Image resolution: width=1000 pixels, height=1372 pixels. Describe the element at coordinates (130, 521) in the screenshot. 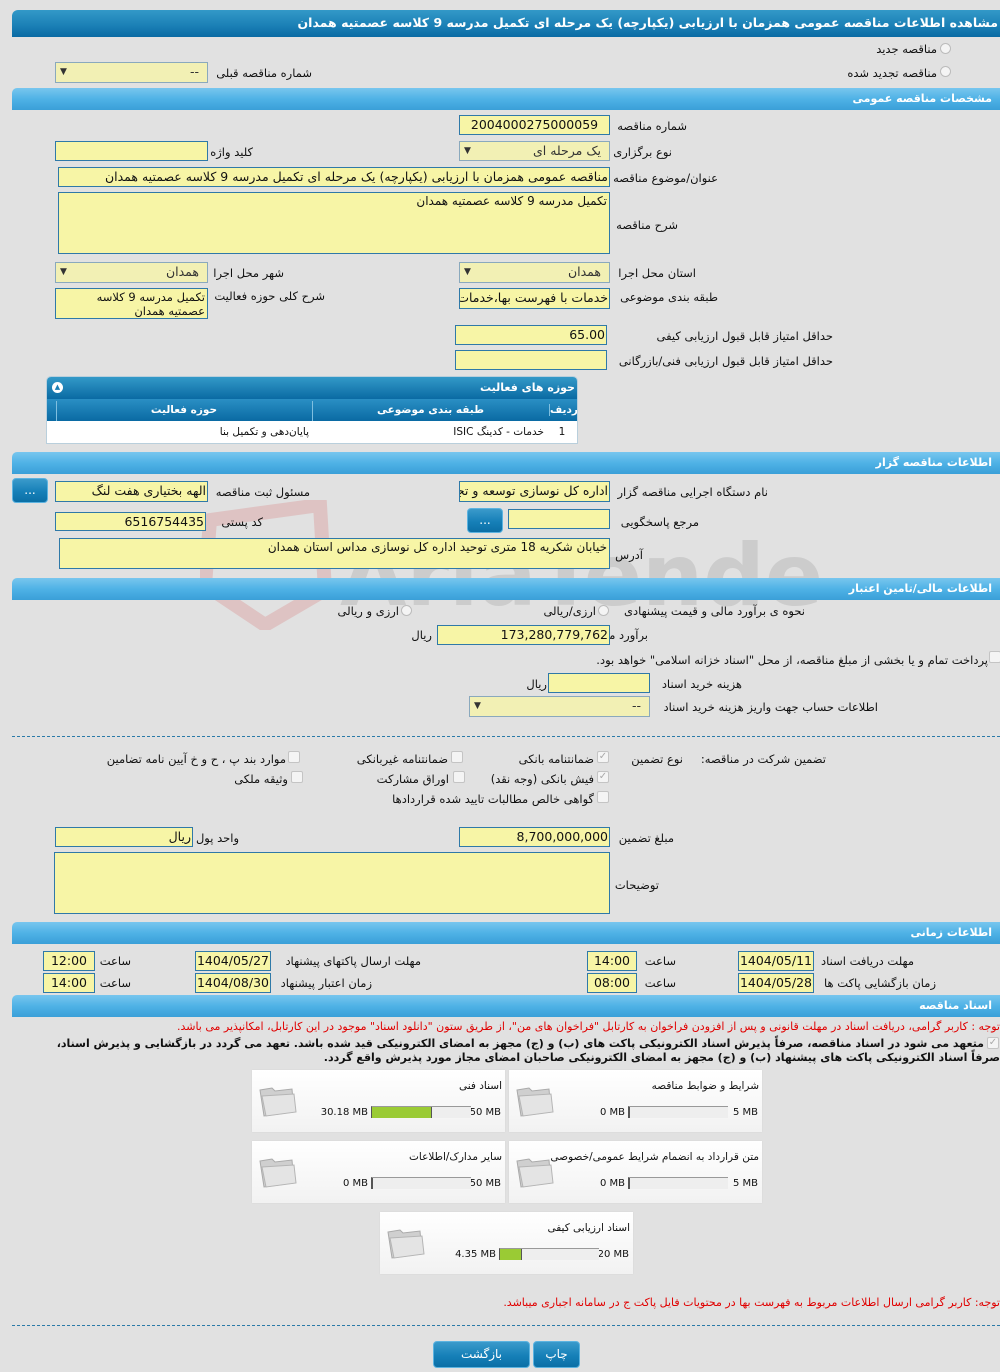

I see `postal-field: 6516754435` at that location.